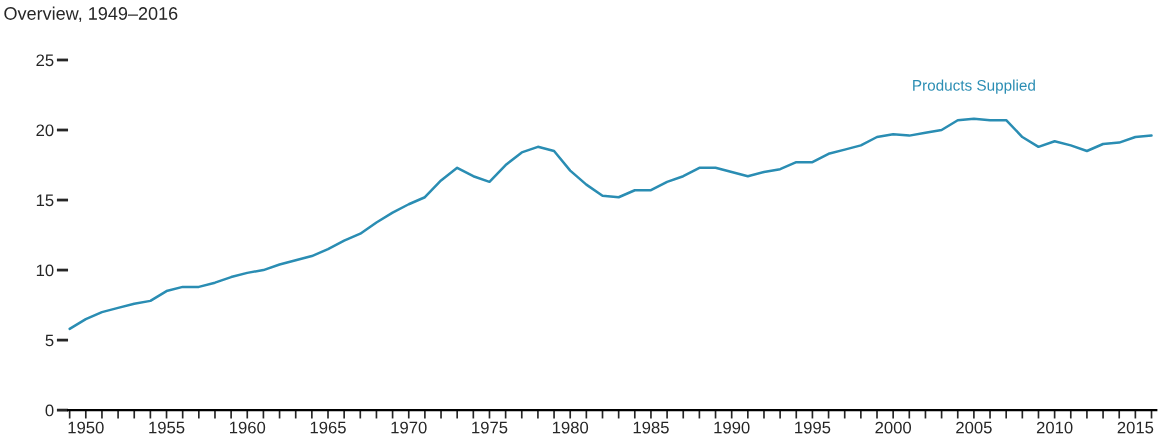 This screenshot has width=1161, height=441. Describe the element at coordinates (45, 270) in the screenshot. I see `y-tick-label: 10` at that location.